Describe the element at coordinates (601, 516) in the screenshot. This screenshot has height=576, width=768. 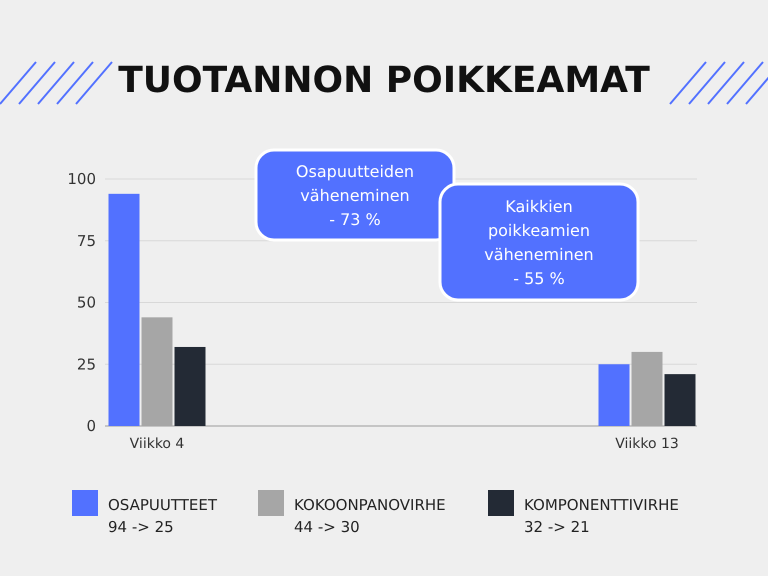
I see `legend-label: KOMPONENTTIVIRHE 32 -> 21` at that location.